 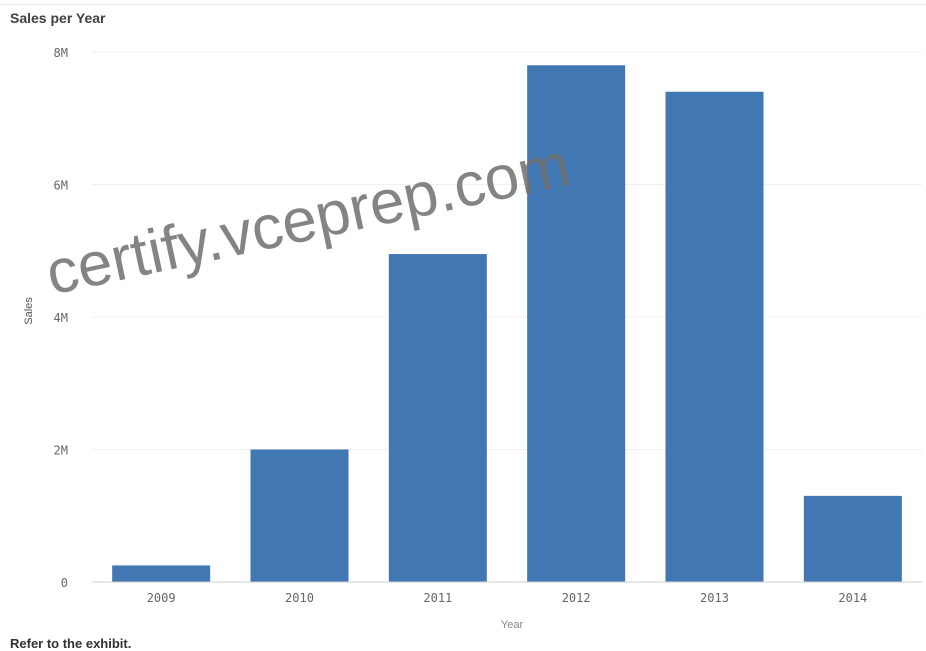 I want to click on chart-title: Sales per Year, so click(x=58, y=18).